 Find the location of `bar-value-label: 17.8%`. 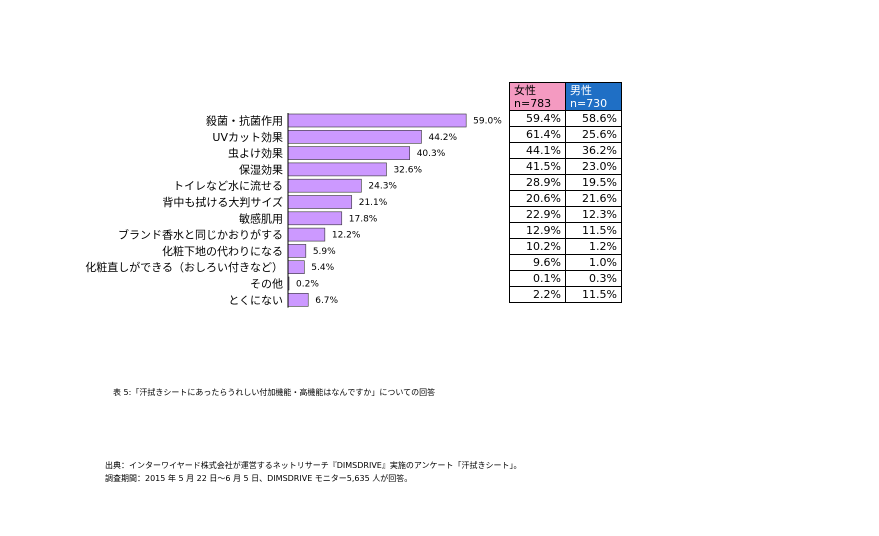

bar-value-label: 17.8% is located at coordinates (363, 219).